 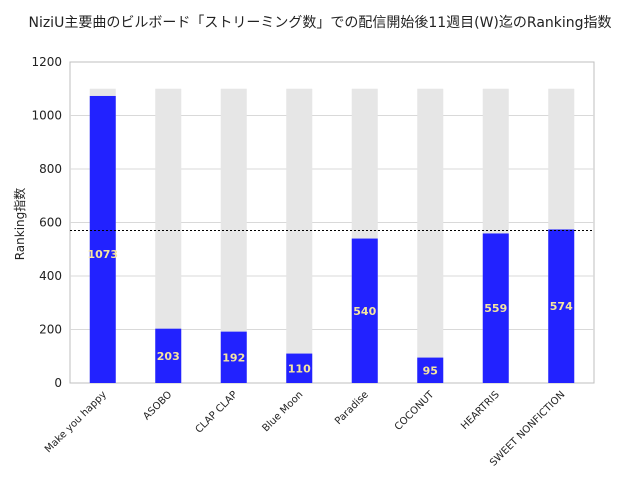 I want to click on y-tick-label: 0, so click(x=58, y=383).